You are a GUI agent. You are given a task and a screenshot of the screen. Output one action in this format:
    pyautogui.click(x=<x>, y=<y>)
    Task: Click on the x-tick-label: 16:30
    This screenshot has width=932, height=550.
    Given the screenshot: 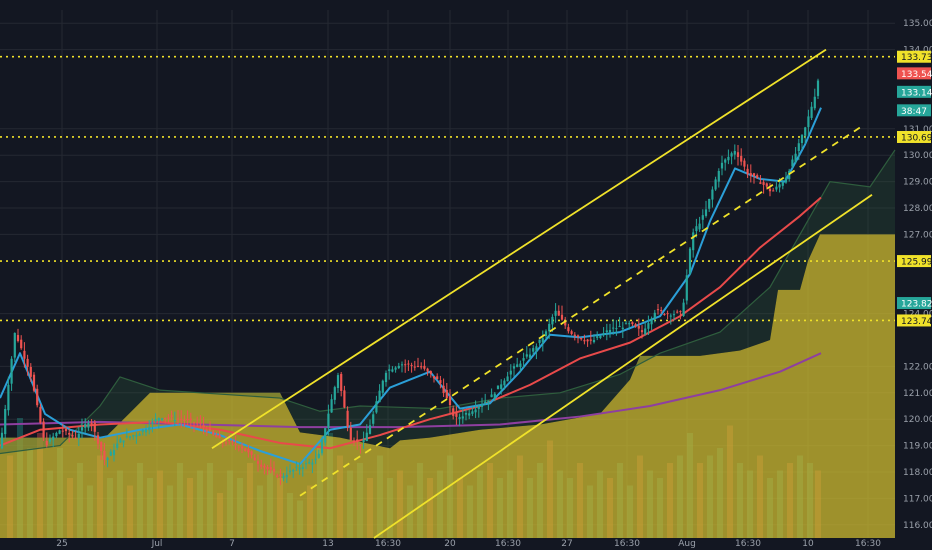 What is the action you would take?
    pyautogui.click(x=748, y=544)
    